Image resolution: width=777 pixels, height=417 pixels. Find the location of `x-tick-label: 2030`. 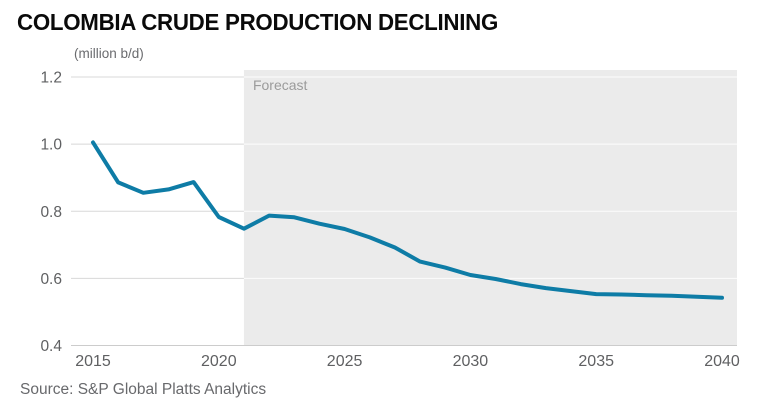

x-tick-label: 2030 is located at coordinates (471, 361).